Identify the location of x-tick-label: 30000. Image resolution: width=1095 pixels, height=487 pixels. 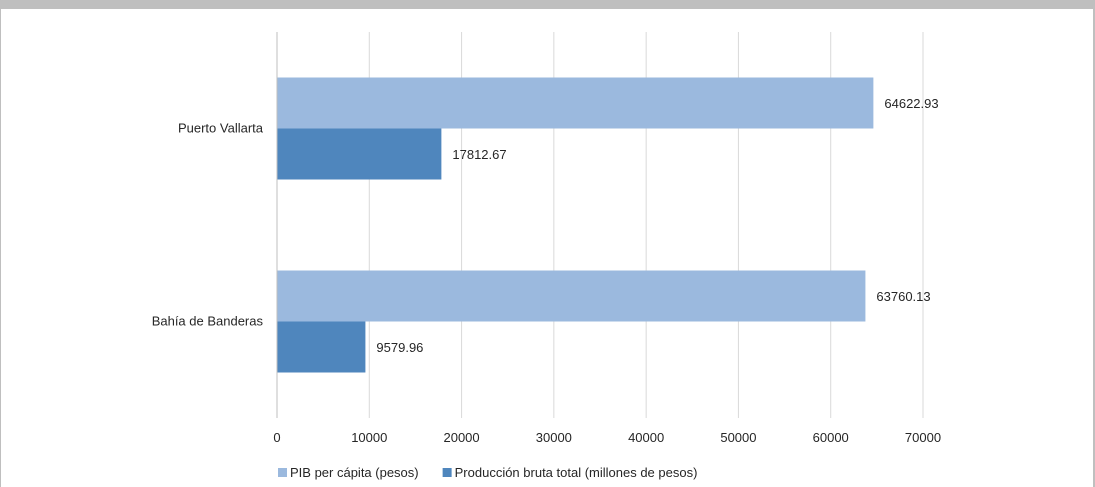
(554, 437).